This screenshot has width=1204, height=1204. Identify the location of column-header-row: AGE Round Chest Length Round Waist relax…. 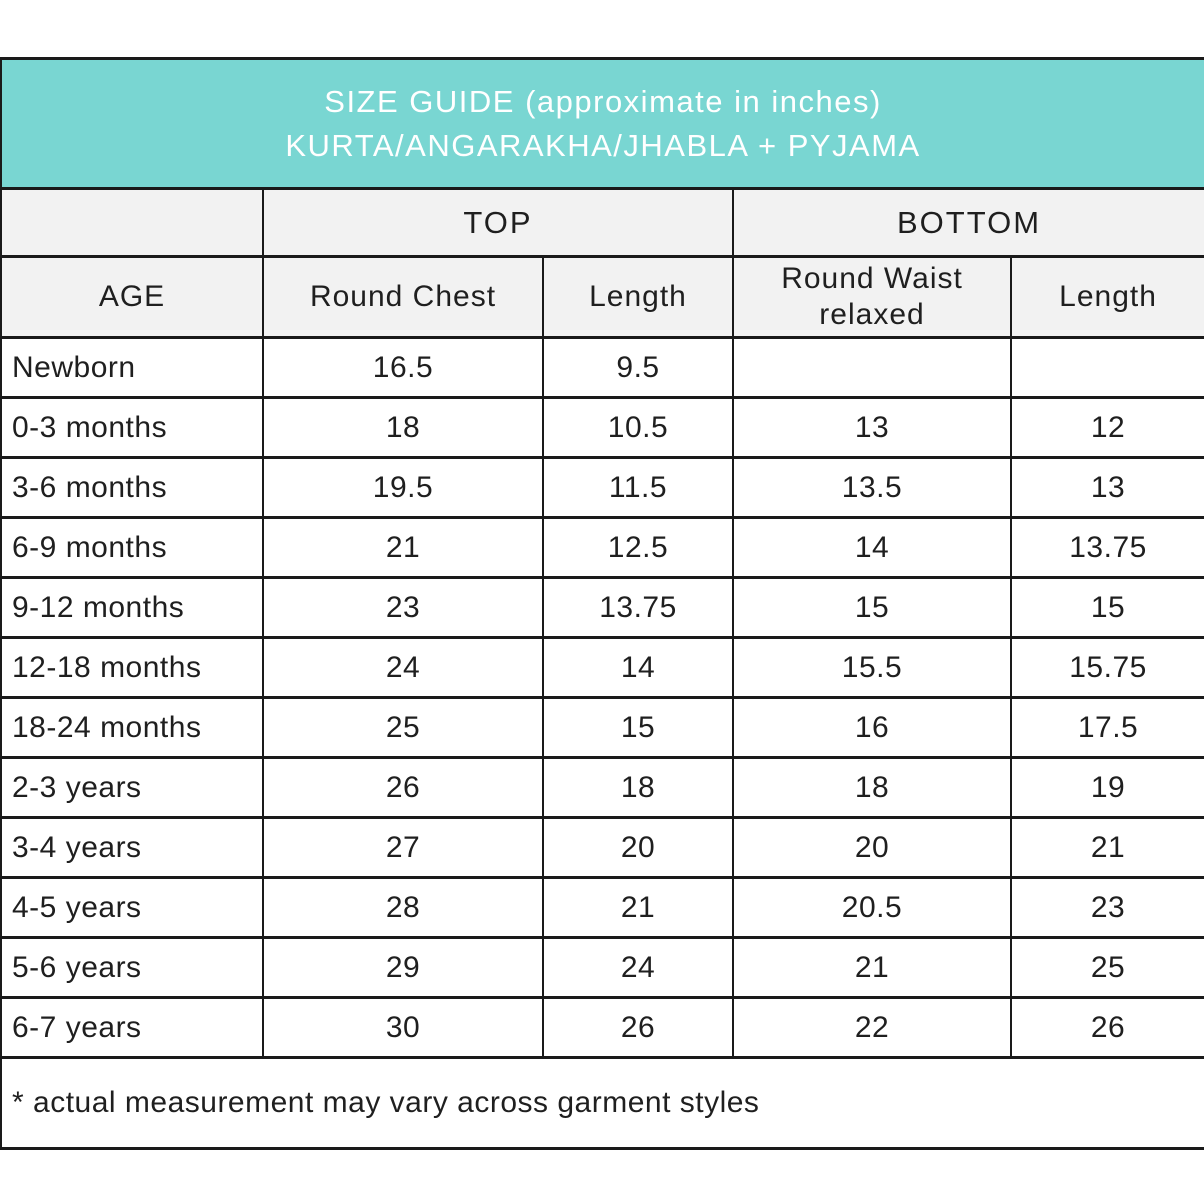
(602, 297).